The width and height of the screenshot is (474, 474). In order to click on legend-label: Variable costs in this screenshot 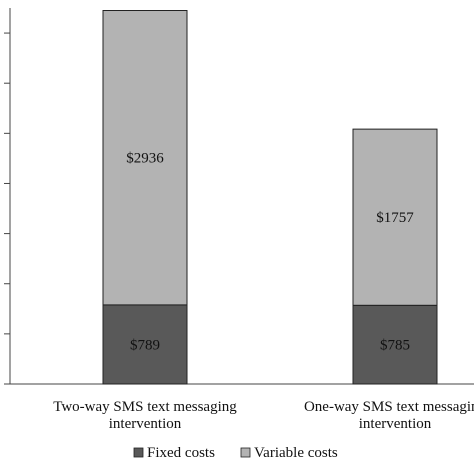, I will do `click(296, 453)`.